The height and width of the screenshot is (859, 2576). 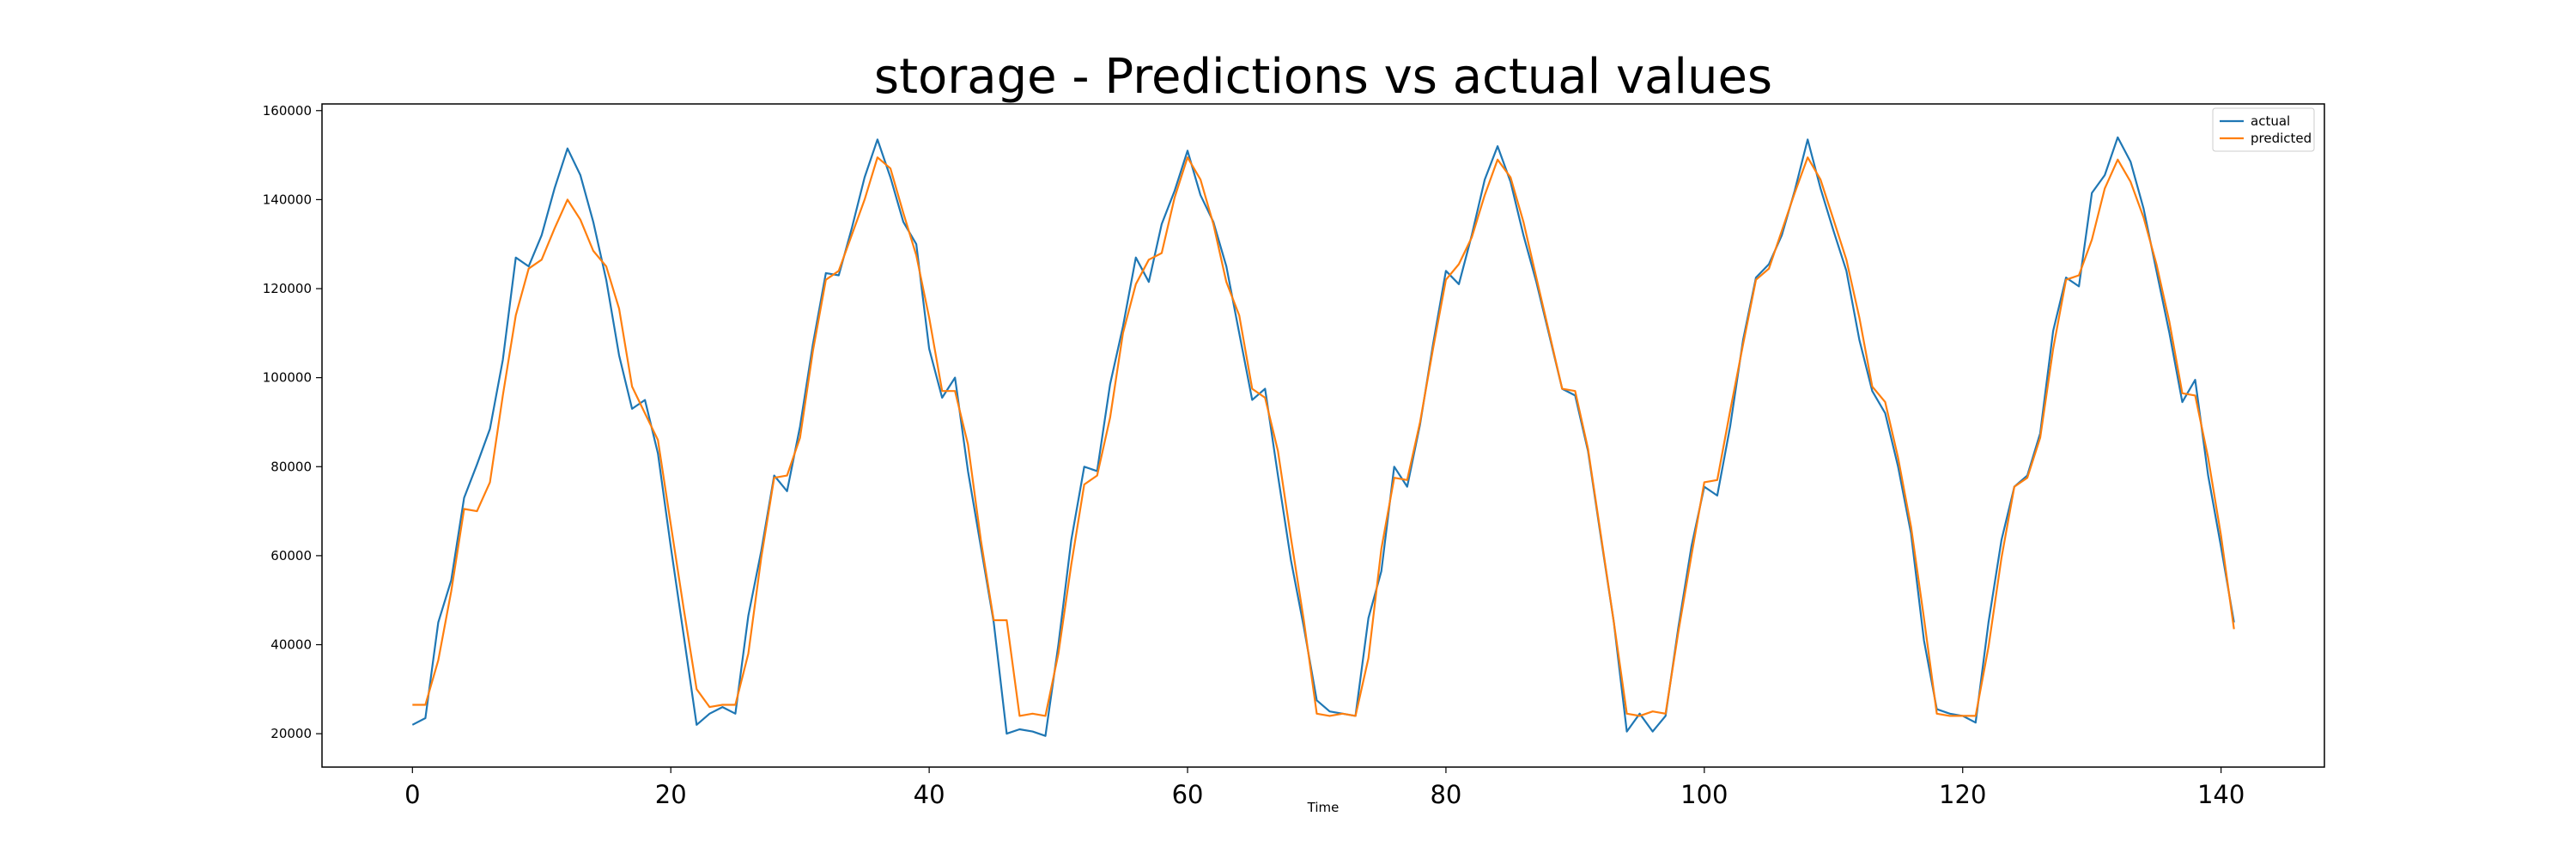 I want to click on x-tick-label: 80, so click(x=1445, y=794).